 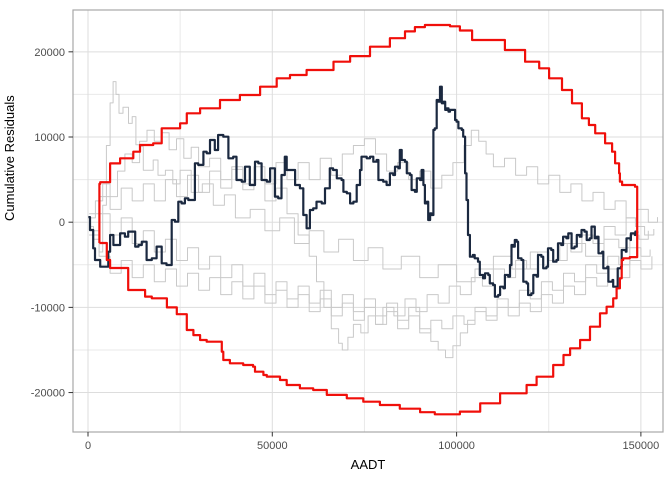 I want to click on y-tick-label: -10000, so click(x=48, y=308).